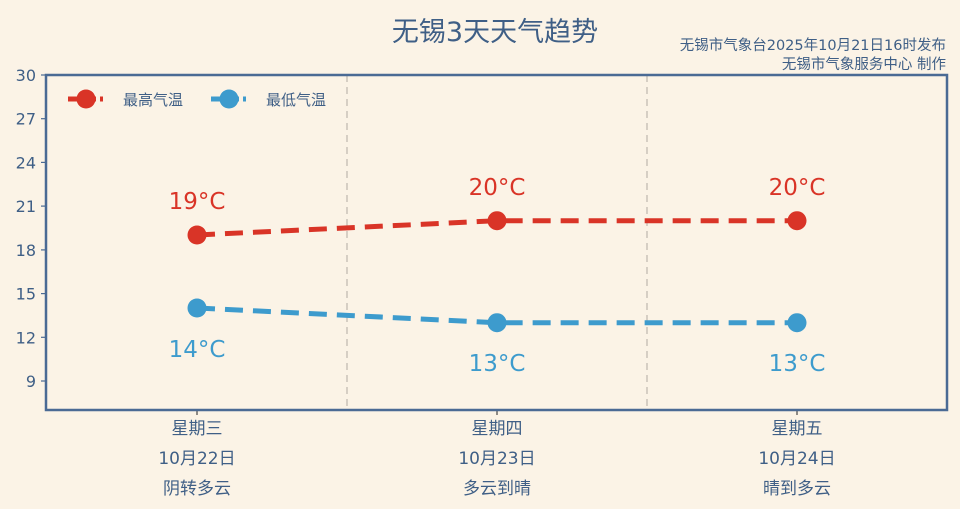 This screenshot has width=960, height=509. What do you see at coordinates (26, 75) in the screenshot?
I see `y-tick-label: 30` at bounding box center [26, 75].